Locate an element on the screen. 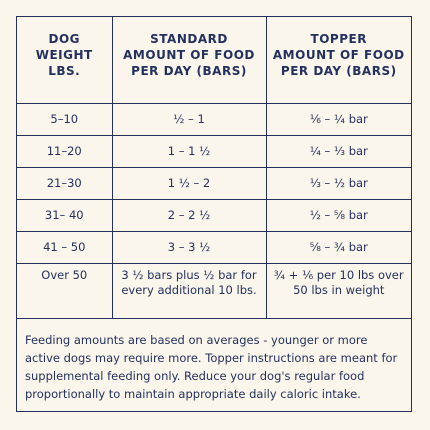 This screenshot has height=430, width=430. column-header: TOPPER AMOUNT OF FOOD PER DAY (BARS) is located at coordinates (338, 60).